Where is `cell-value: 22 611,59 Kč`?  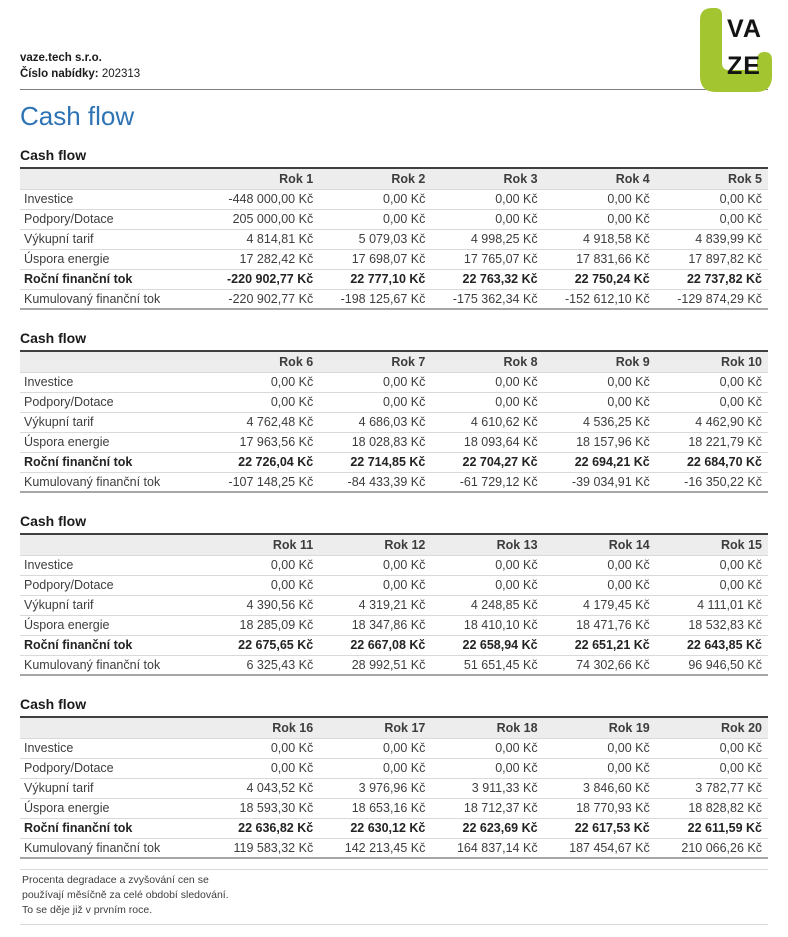
cell-value: 22 611,59 Kč is located at coordinates (711, 828).